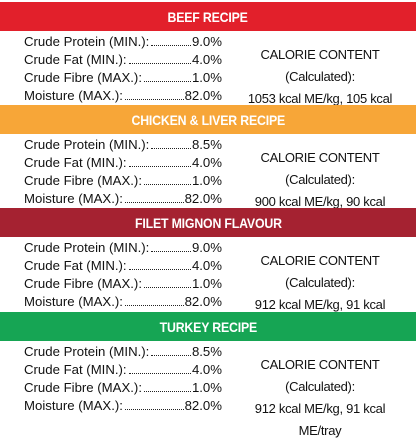 This screenshot has width=416, height=442. I want to click on turkey-recipe-header: TURKEY RECIPE, so click(208, 326).